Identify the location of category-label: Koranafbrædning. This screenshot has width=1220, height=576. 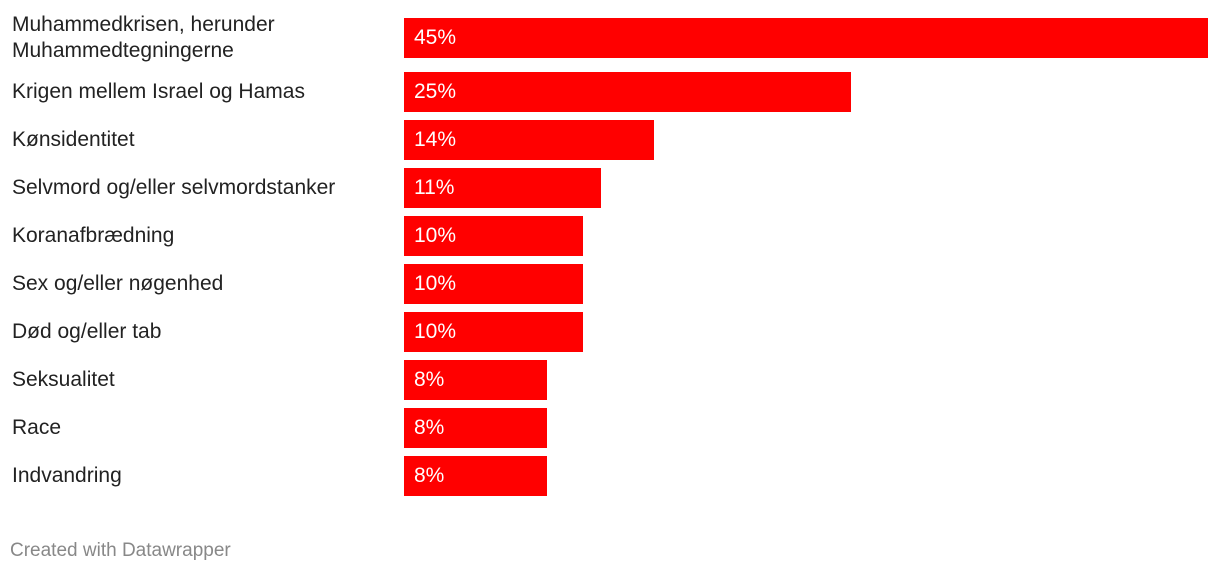
(93, 235).